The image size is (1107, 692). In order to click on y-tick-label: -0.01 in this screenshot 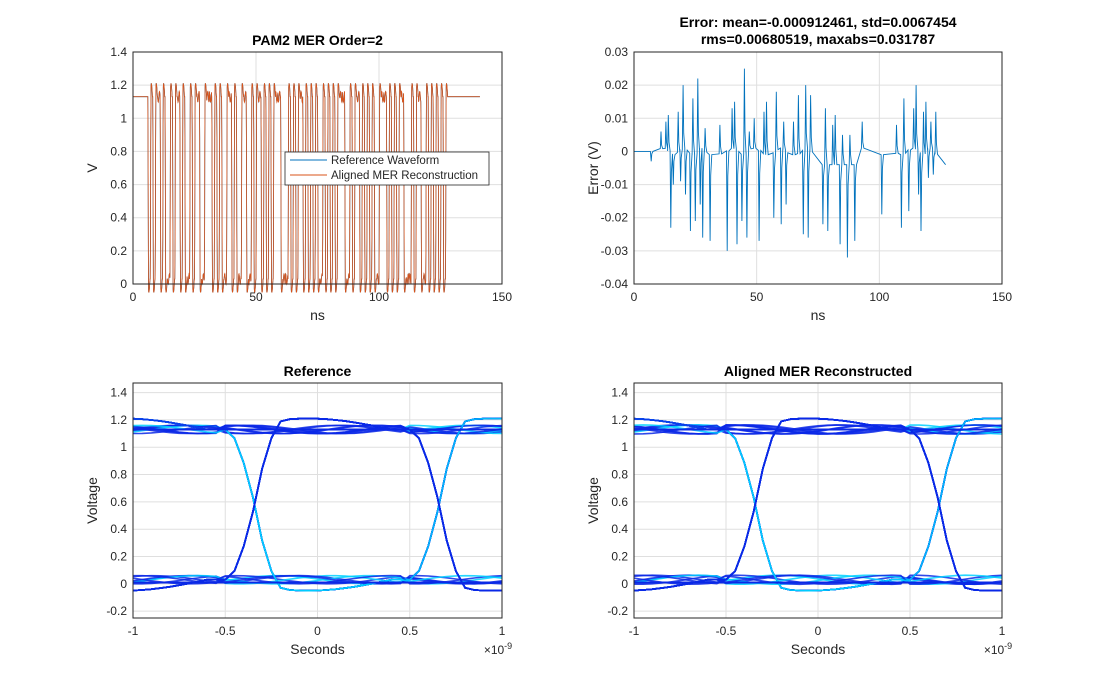, I will do `click(615, 185)`.